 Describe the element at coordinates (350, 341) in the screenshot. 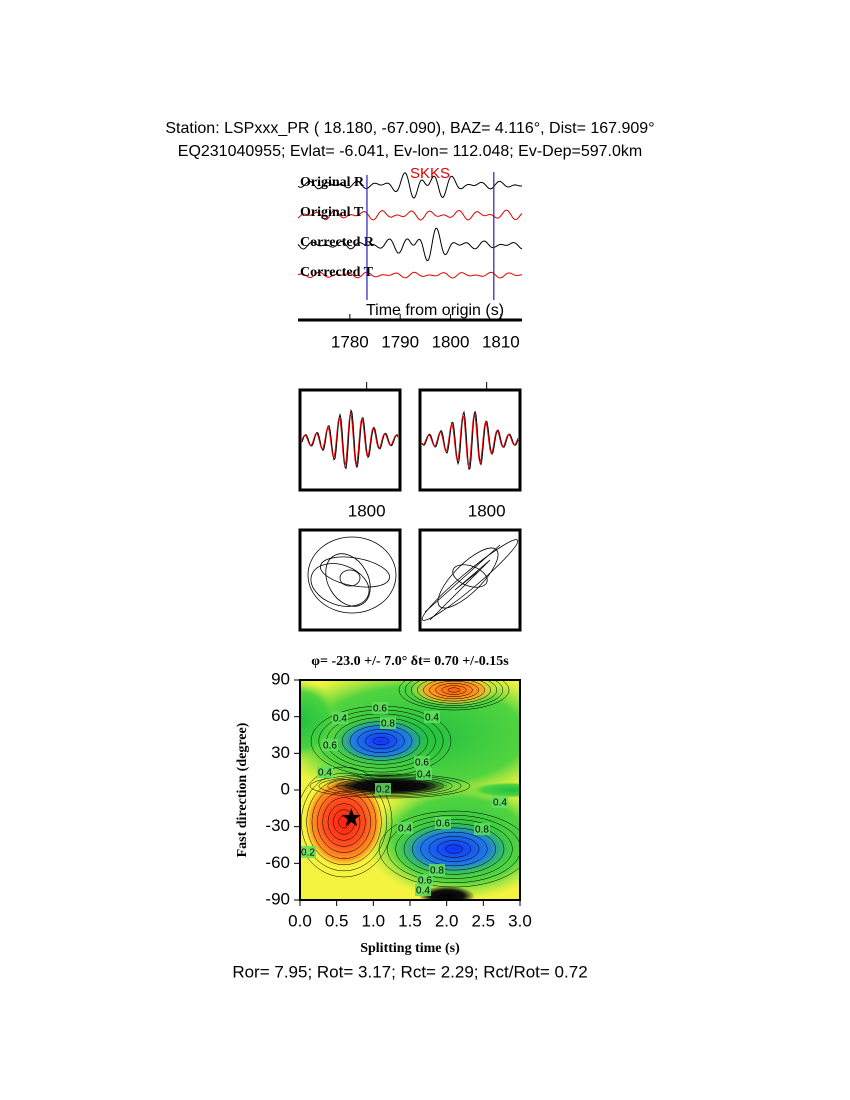

I see `x-tick-label: 1780` at that location.